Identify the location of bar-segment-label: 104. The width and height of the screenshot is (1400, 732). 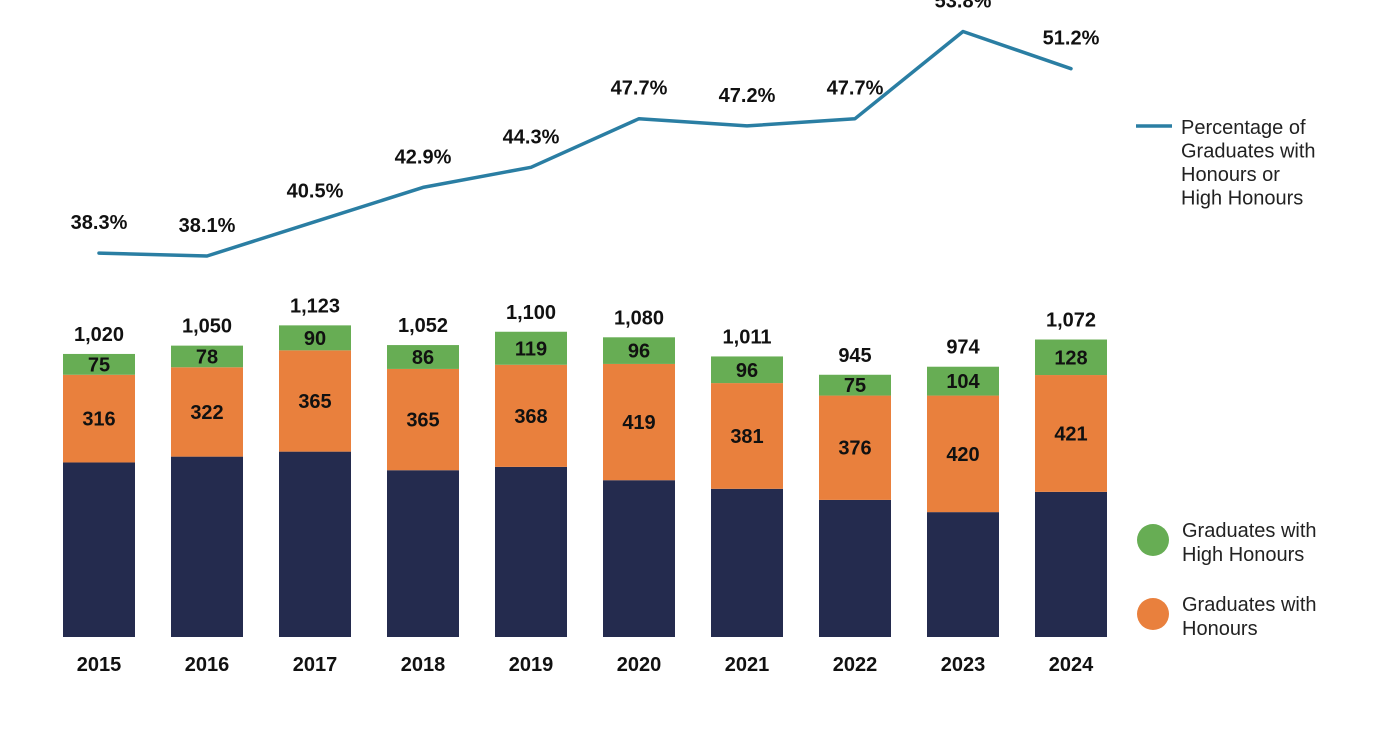
(963, 382).